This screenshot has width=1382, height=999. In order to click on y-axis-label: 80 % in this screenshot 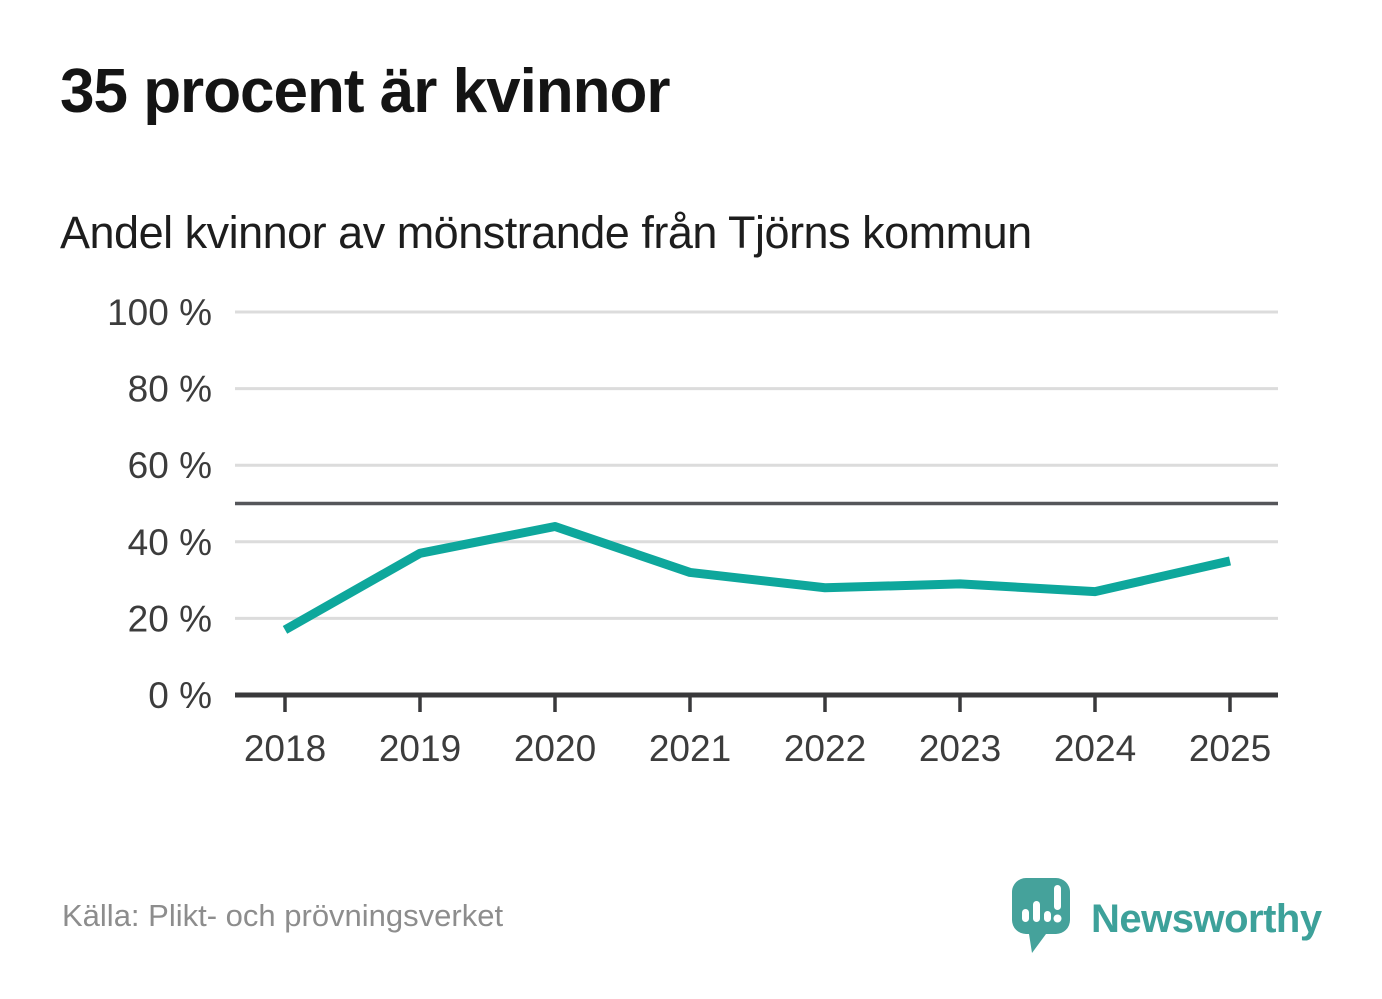, I will do `click(170, 389)`.